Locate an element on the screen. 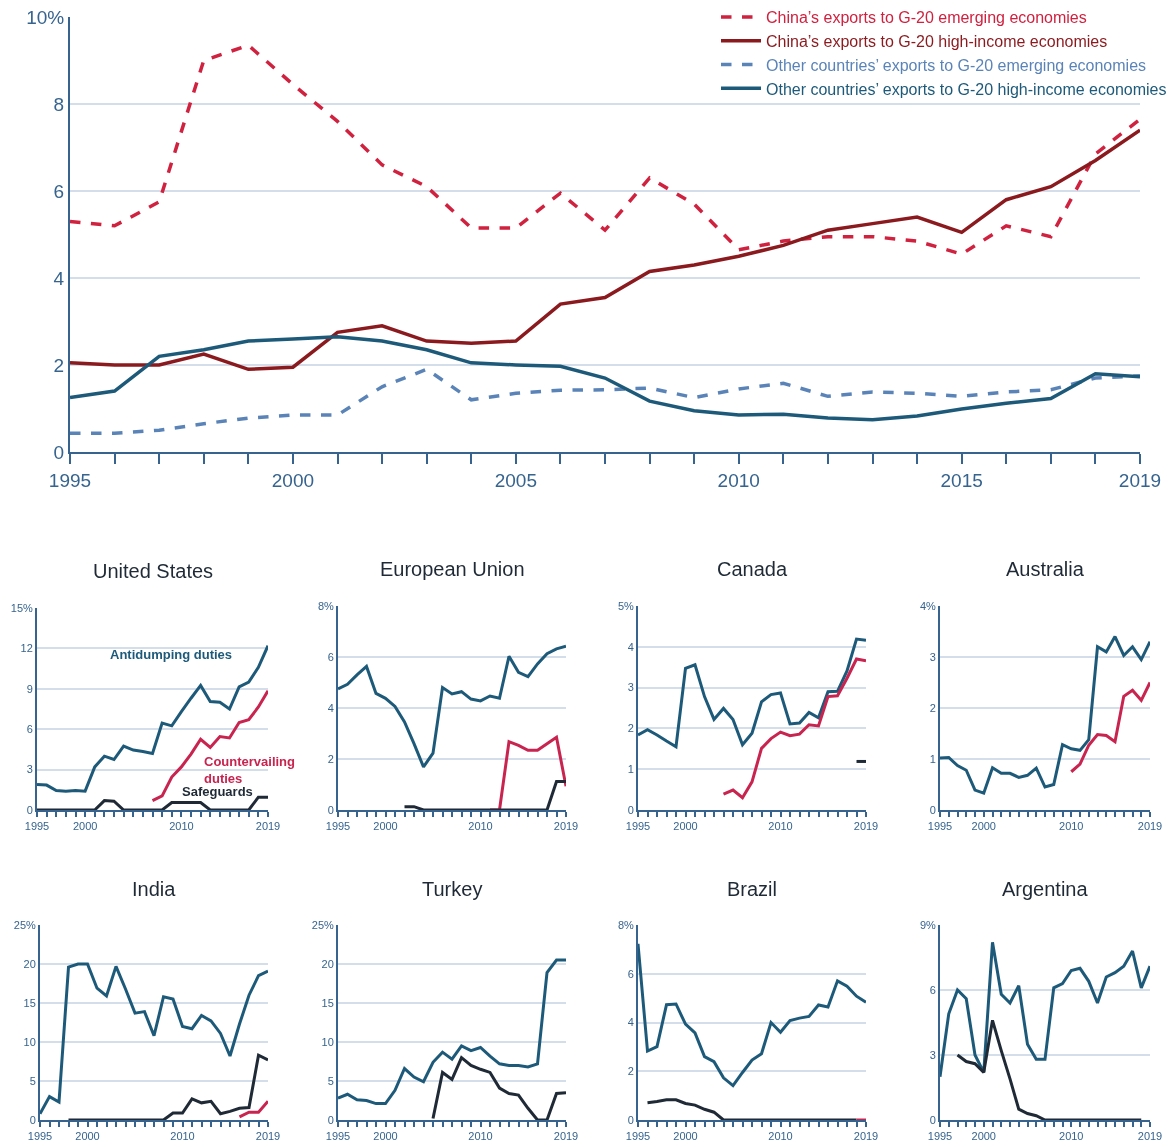  series-label: Antidumping duties is located at coordinates (171, 654).